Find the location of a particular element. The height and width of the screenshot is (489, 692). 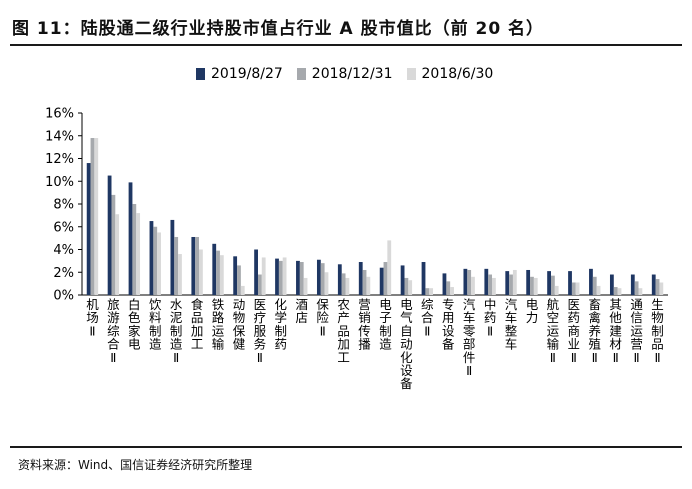

x-category-label: 医疗服务 Ⅱ is located at coordinates (260, 331).